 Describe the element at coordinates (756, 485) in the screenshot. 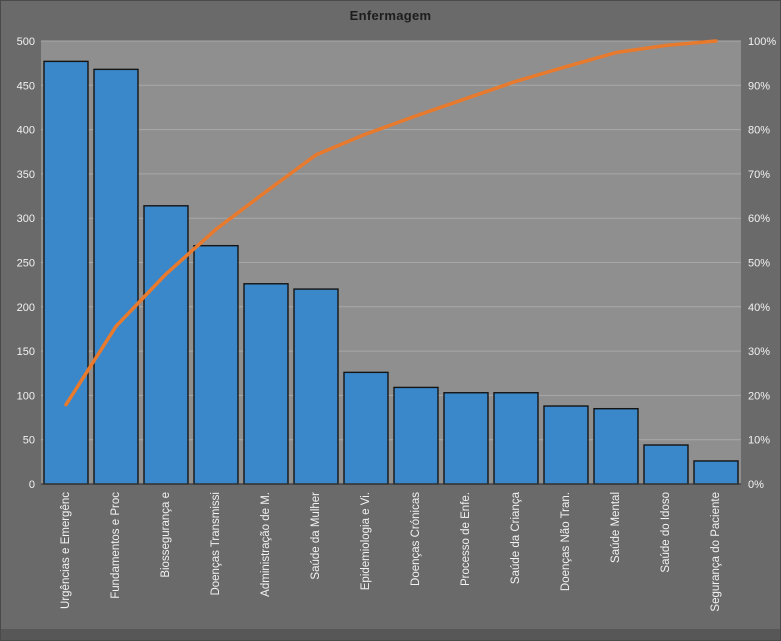

I see `percent-axis-tick-label: 0%` at that location.